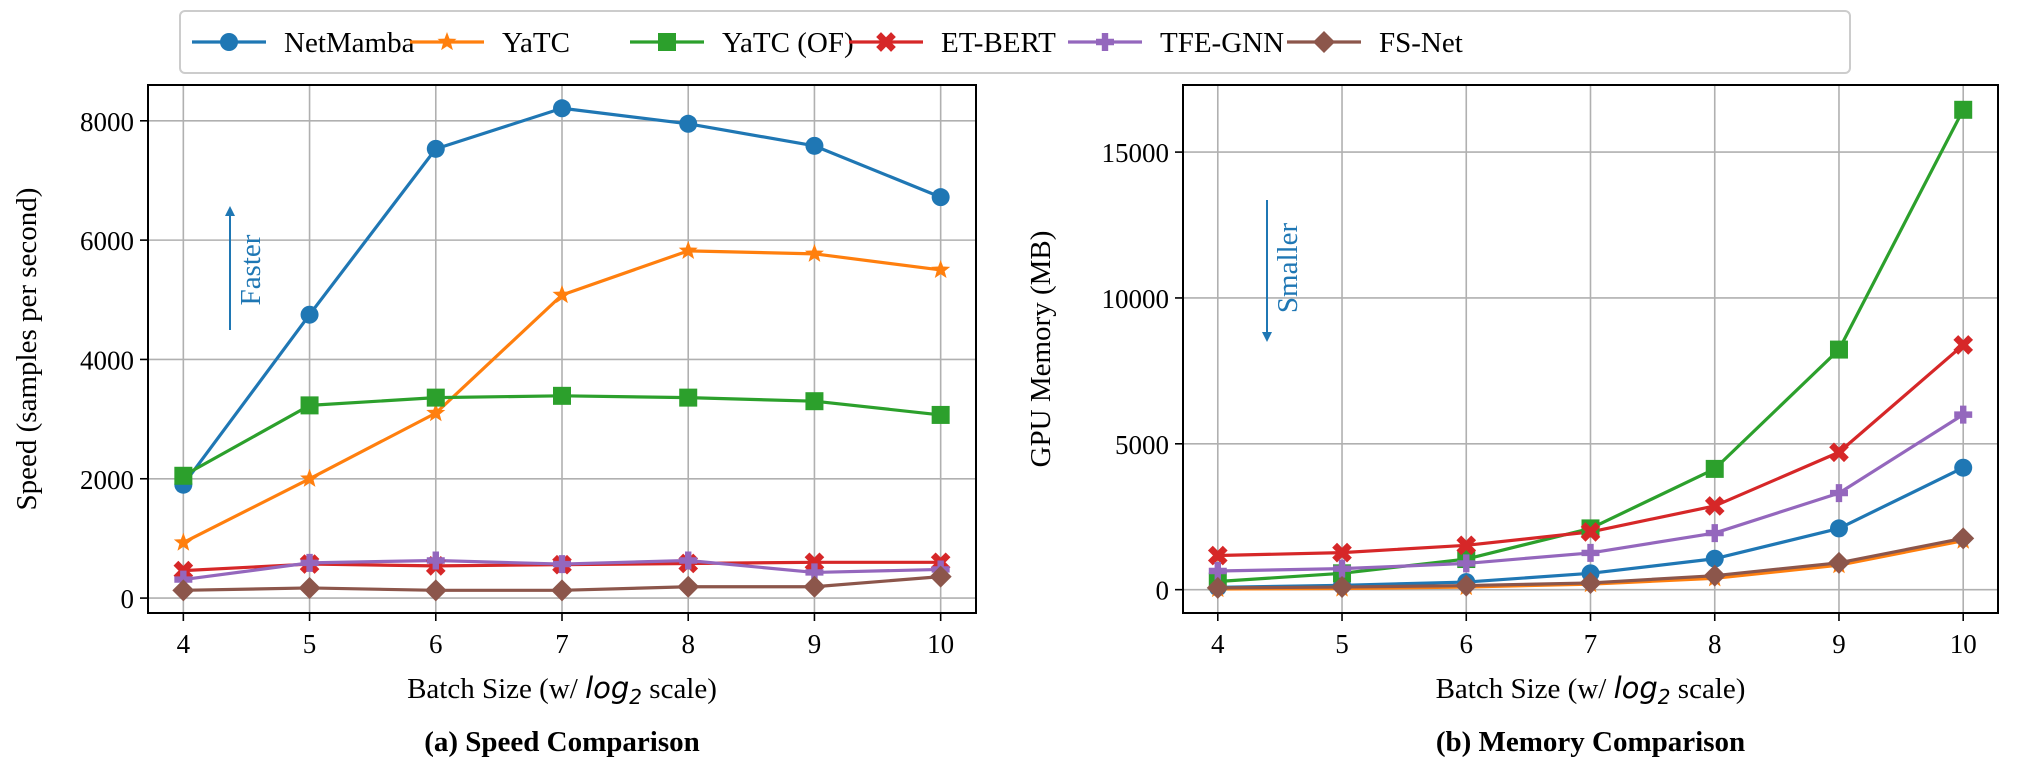 The image size is (2028, 779). Describe the element at coordinates (1163, 591) in the screenshot. I see `memory-y-tick-label: 0` at that location.